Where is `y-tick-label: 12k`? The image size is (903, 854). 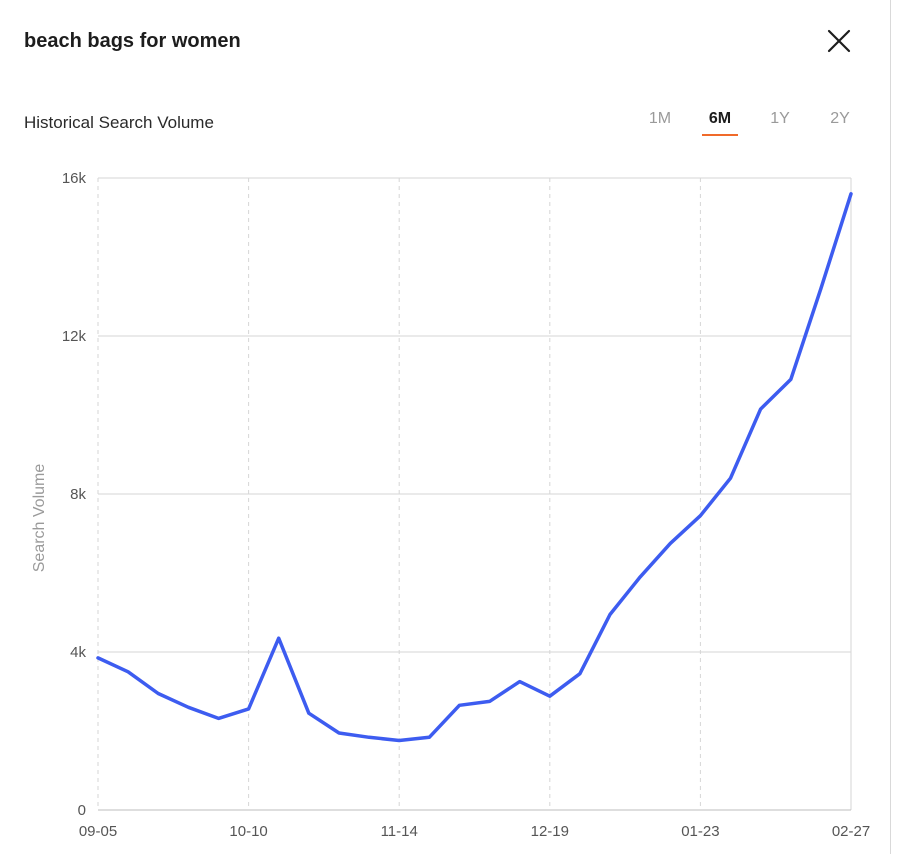 y-tick-label: 12k is located at coordinates (74, 336).